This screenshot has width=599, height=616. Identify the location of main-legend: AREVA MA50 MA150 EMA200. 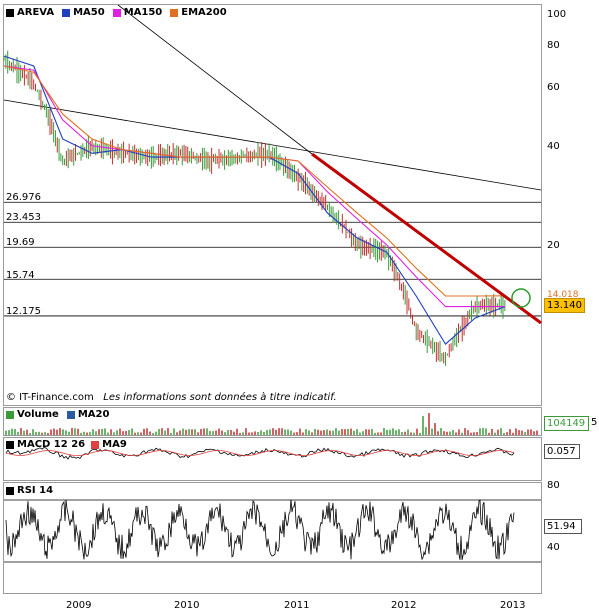
(116, 12).